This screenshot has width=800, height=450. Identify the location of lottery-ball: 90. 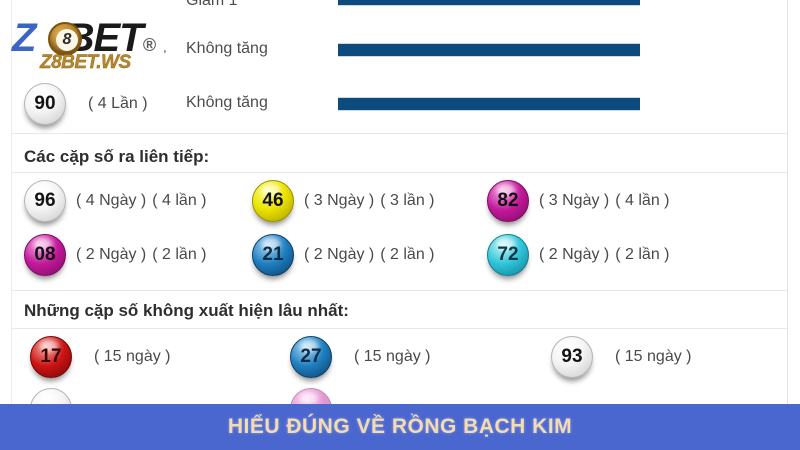
(45, 104).